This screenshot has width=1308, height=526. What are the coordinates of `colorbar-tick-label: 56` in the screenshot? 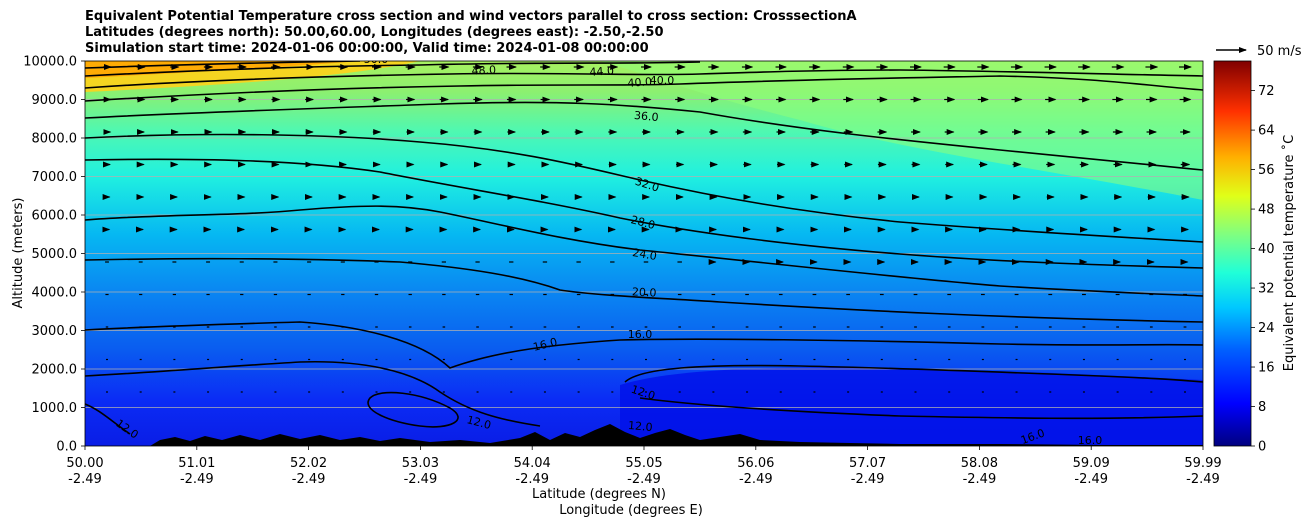 It's located at (1266, 170).